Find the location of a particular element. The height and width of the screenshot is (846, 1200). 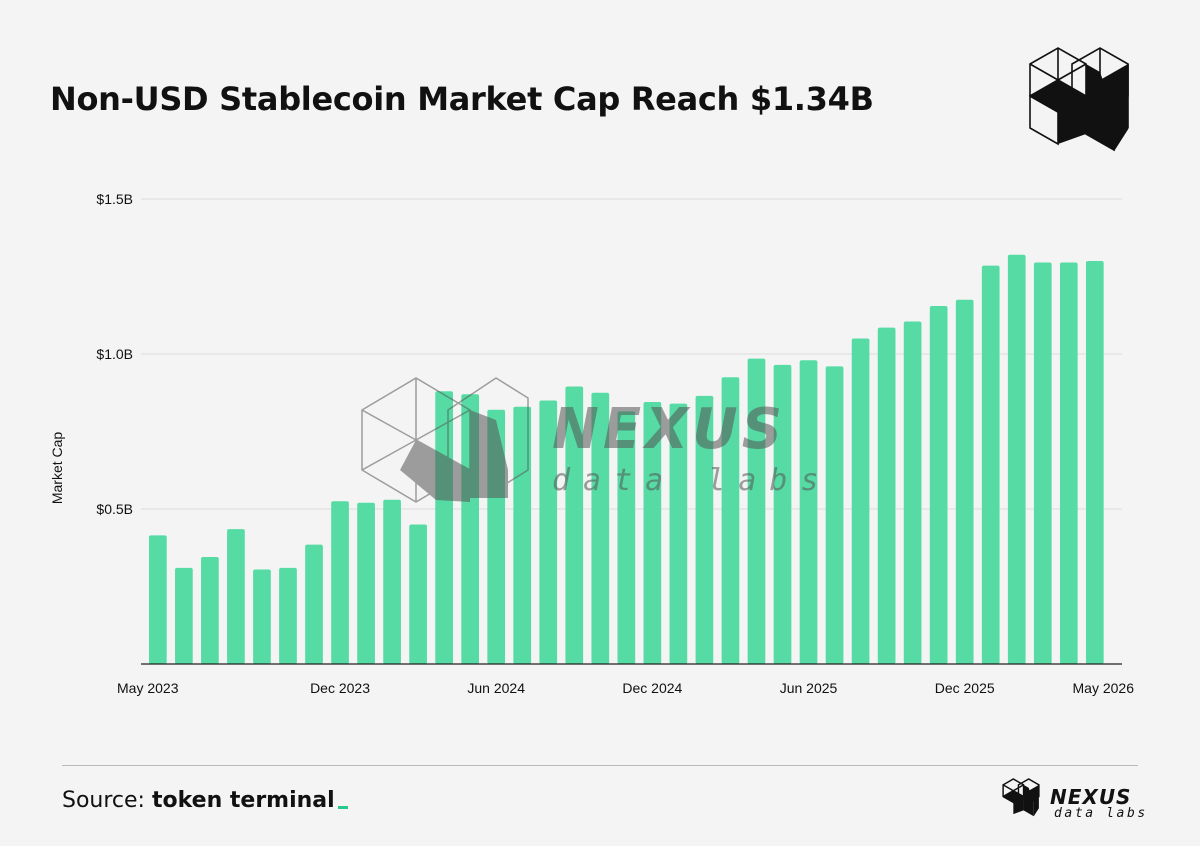

x-tick-label: Jun 2024 is located at coordinates (496, 688).